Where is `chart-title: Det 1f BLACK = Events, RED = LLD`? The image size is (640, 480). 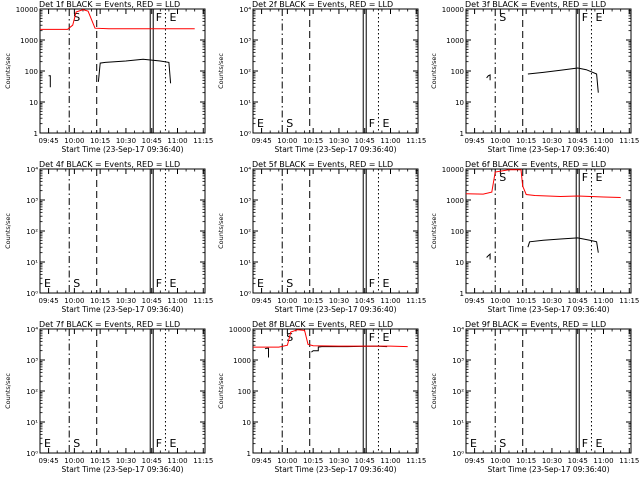 chart-title: Det 1f BLACK = Events, RED = LLD is located at coordinates (109, 4).